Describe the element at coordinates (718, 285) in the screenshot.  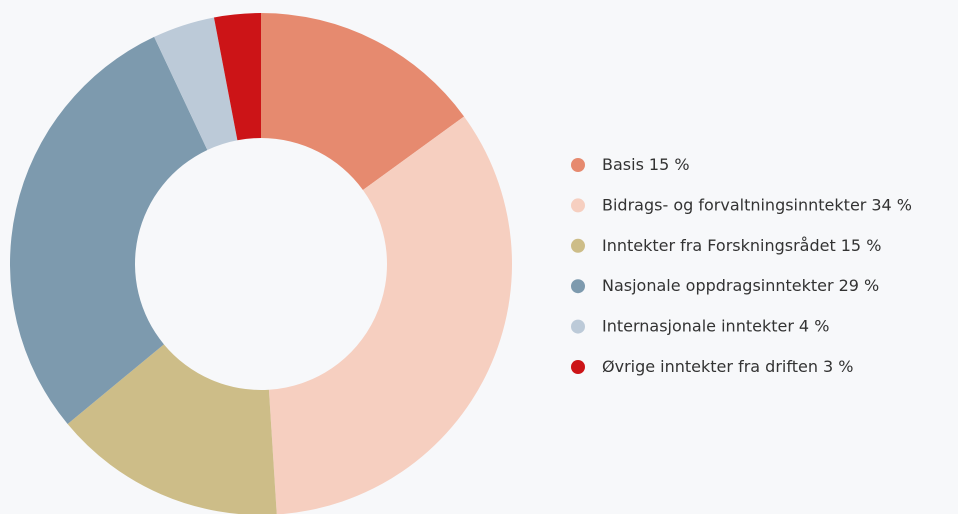
I see `legend-category: Nasjonale oppdragsinntekter` at that location.